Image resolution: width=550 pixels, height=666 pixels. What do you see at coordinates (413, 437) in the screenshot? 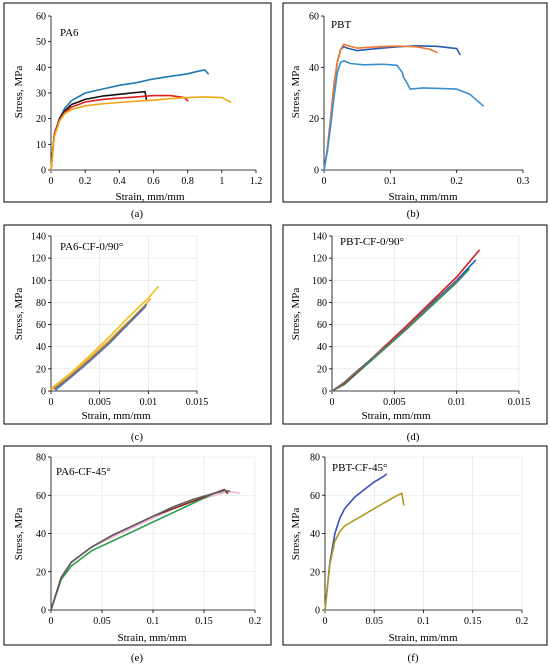
I see `panel-d-caption: (d)` at bounding box center [413, 437].